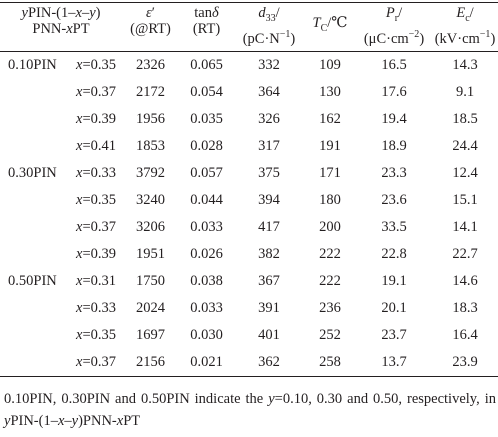 The image size is (498, 437). What do you see at coordinates (465, 307) in the screenshot?
I see `ec-cell: 18.3` at bounding box center [465, 307].